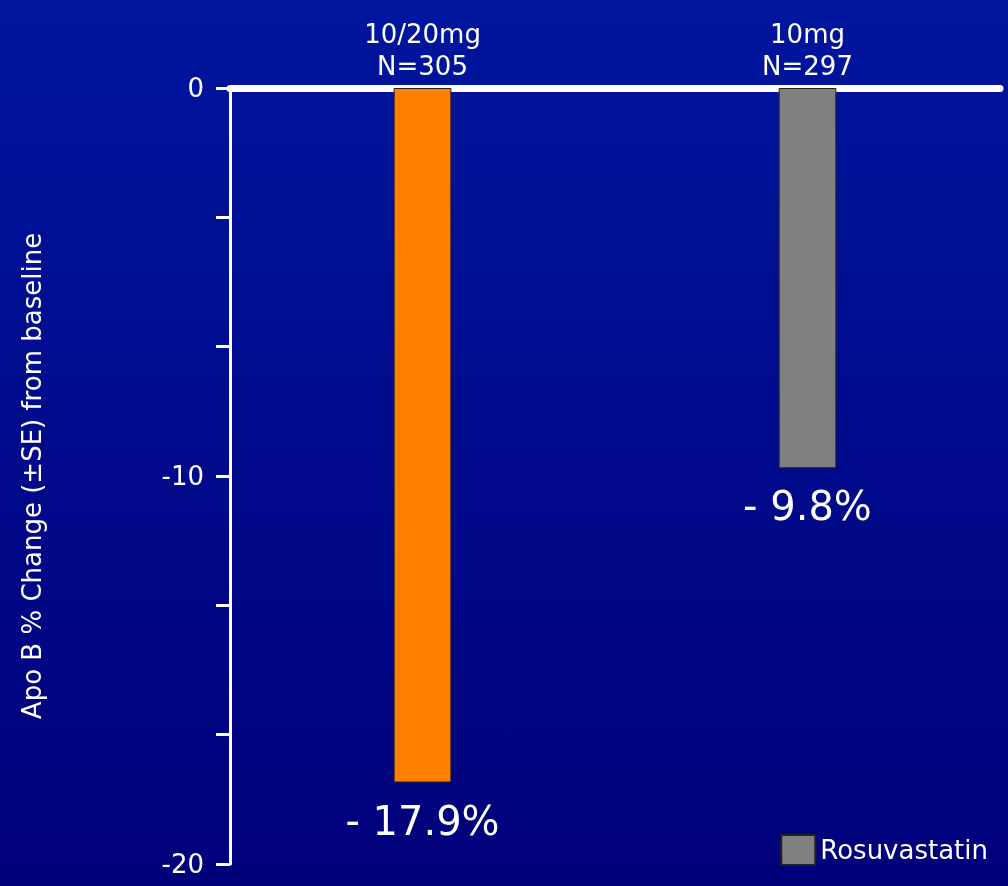 Image resolution: width=1008 pixels, height=886 pixels. What do you see at coordinates (32, 476) in the screenshot?
I see `y-axis-title: Apo B % Change (±SE) from baseline` at bounding box center [32, 476].